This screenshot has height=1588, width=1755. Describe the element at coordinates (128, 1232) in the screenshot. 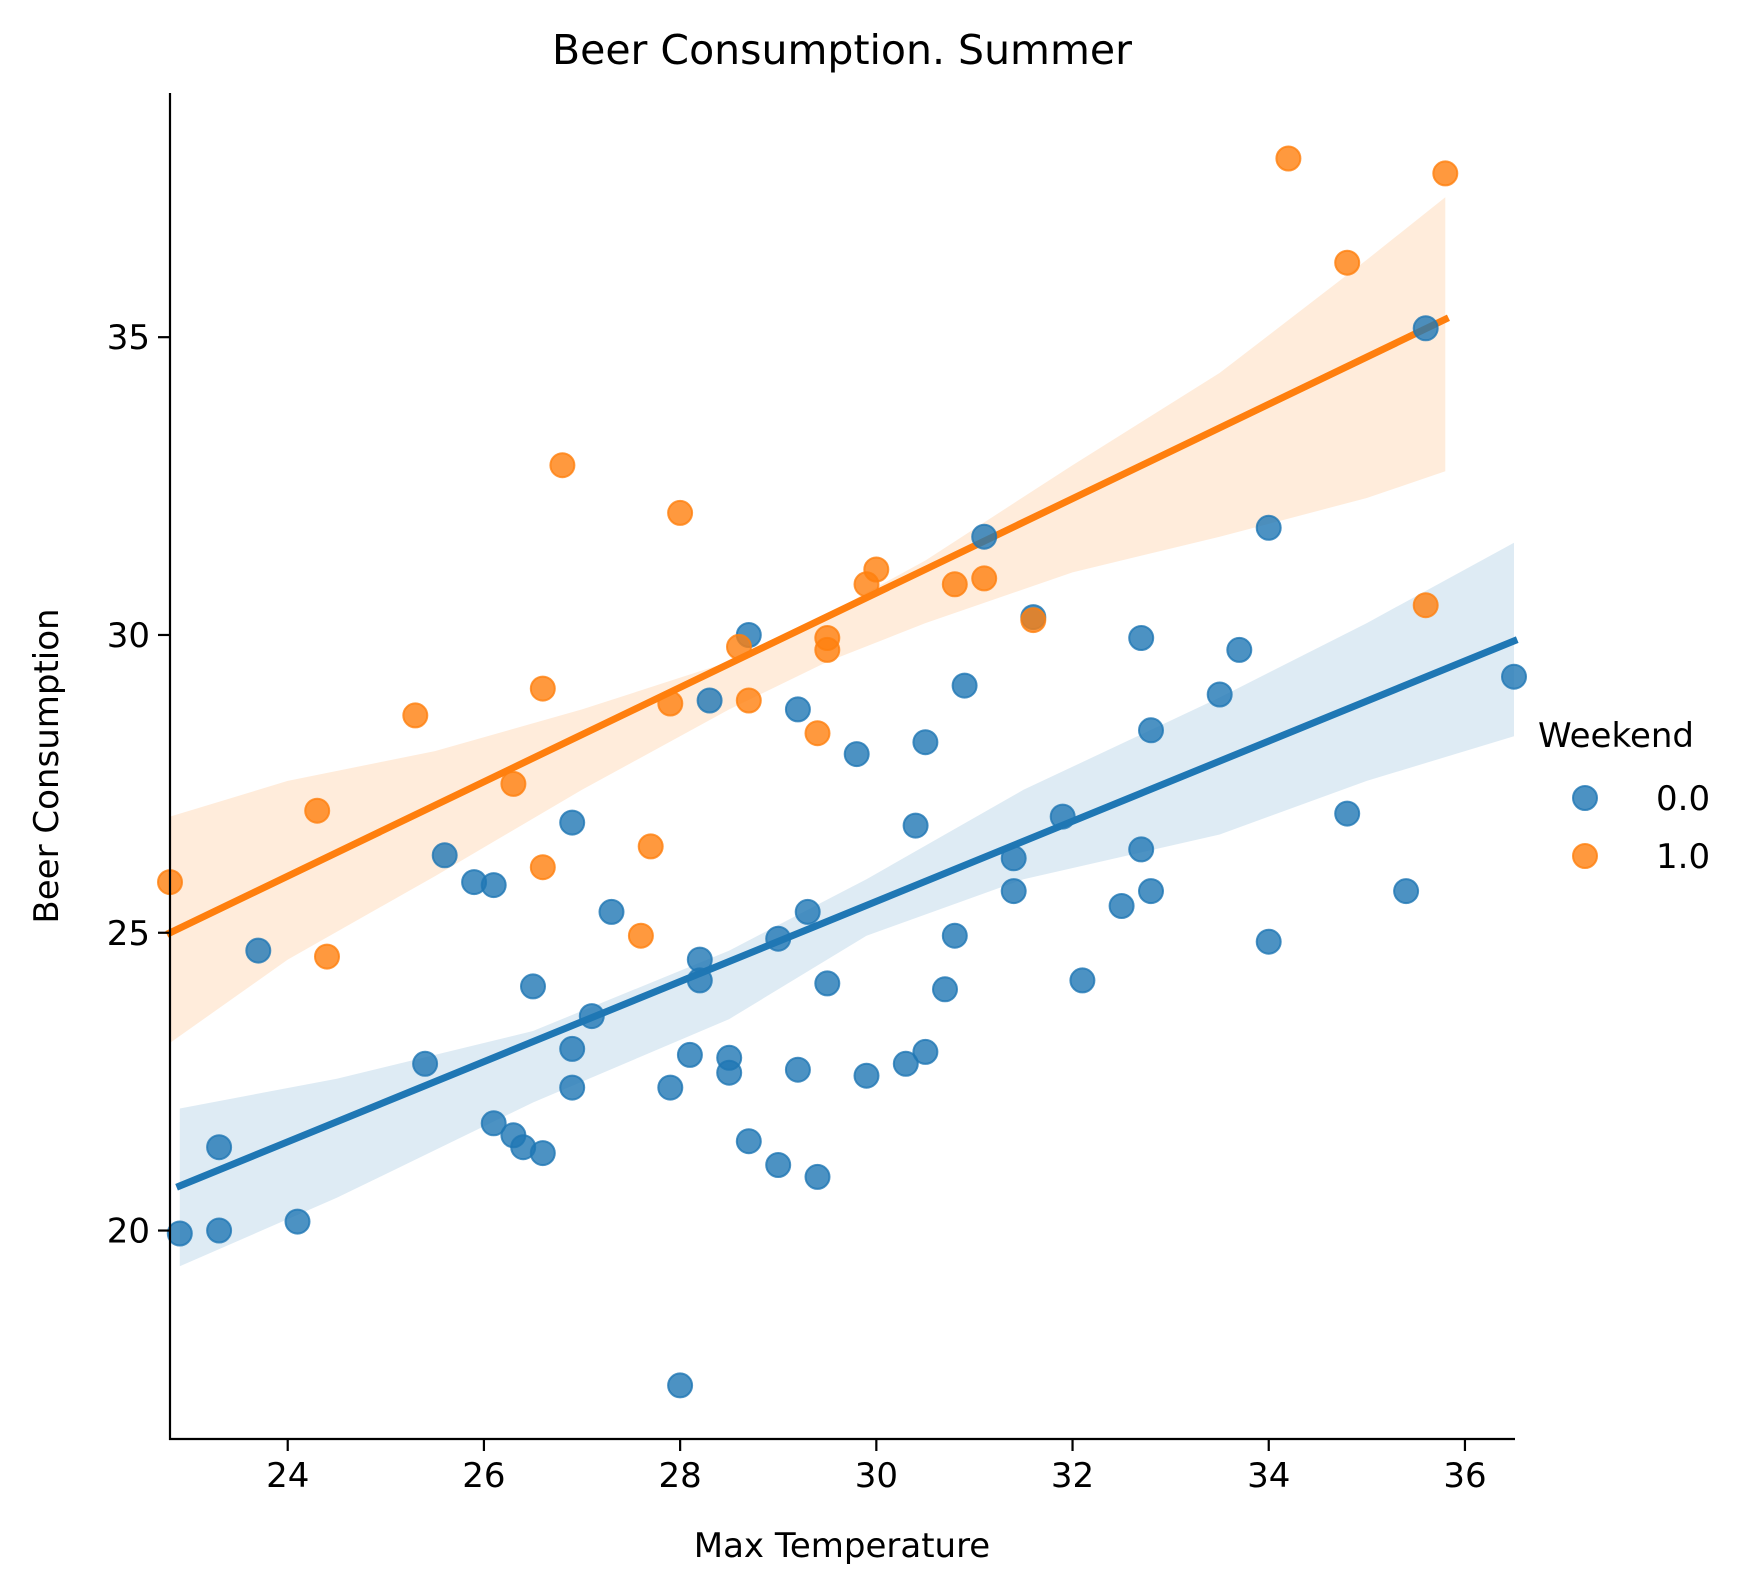

I see `y-tick-label: 20` at that location.